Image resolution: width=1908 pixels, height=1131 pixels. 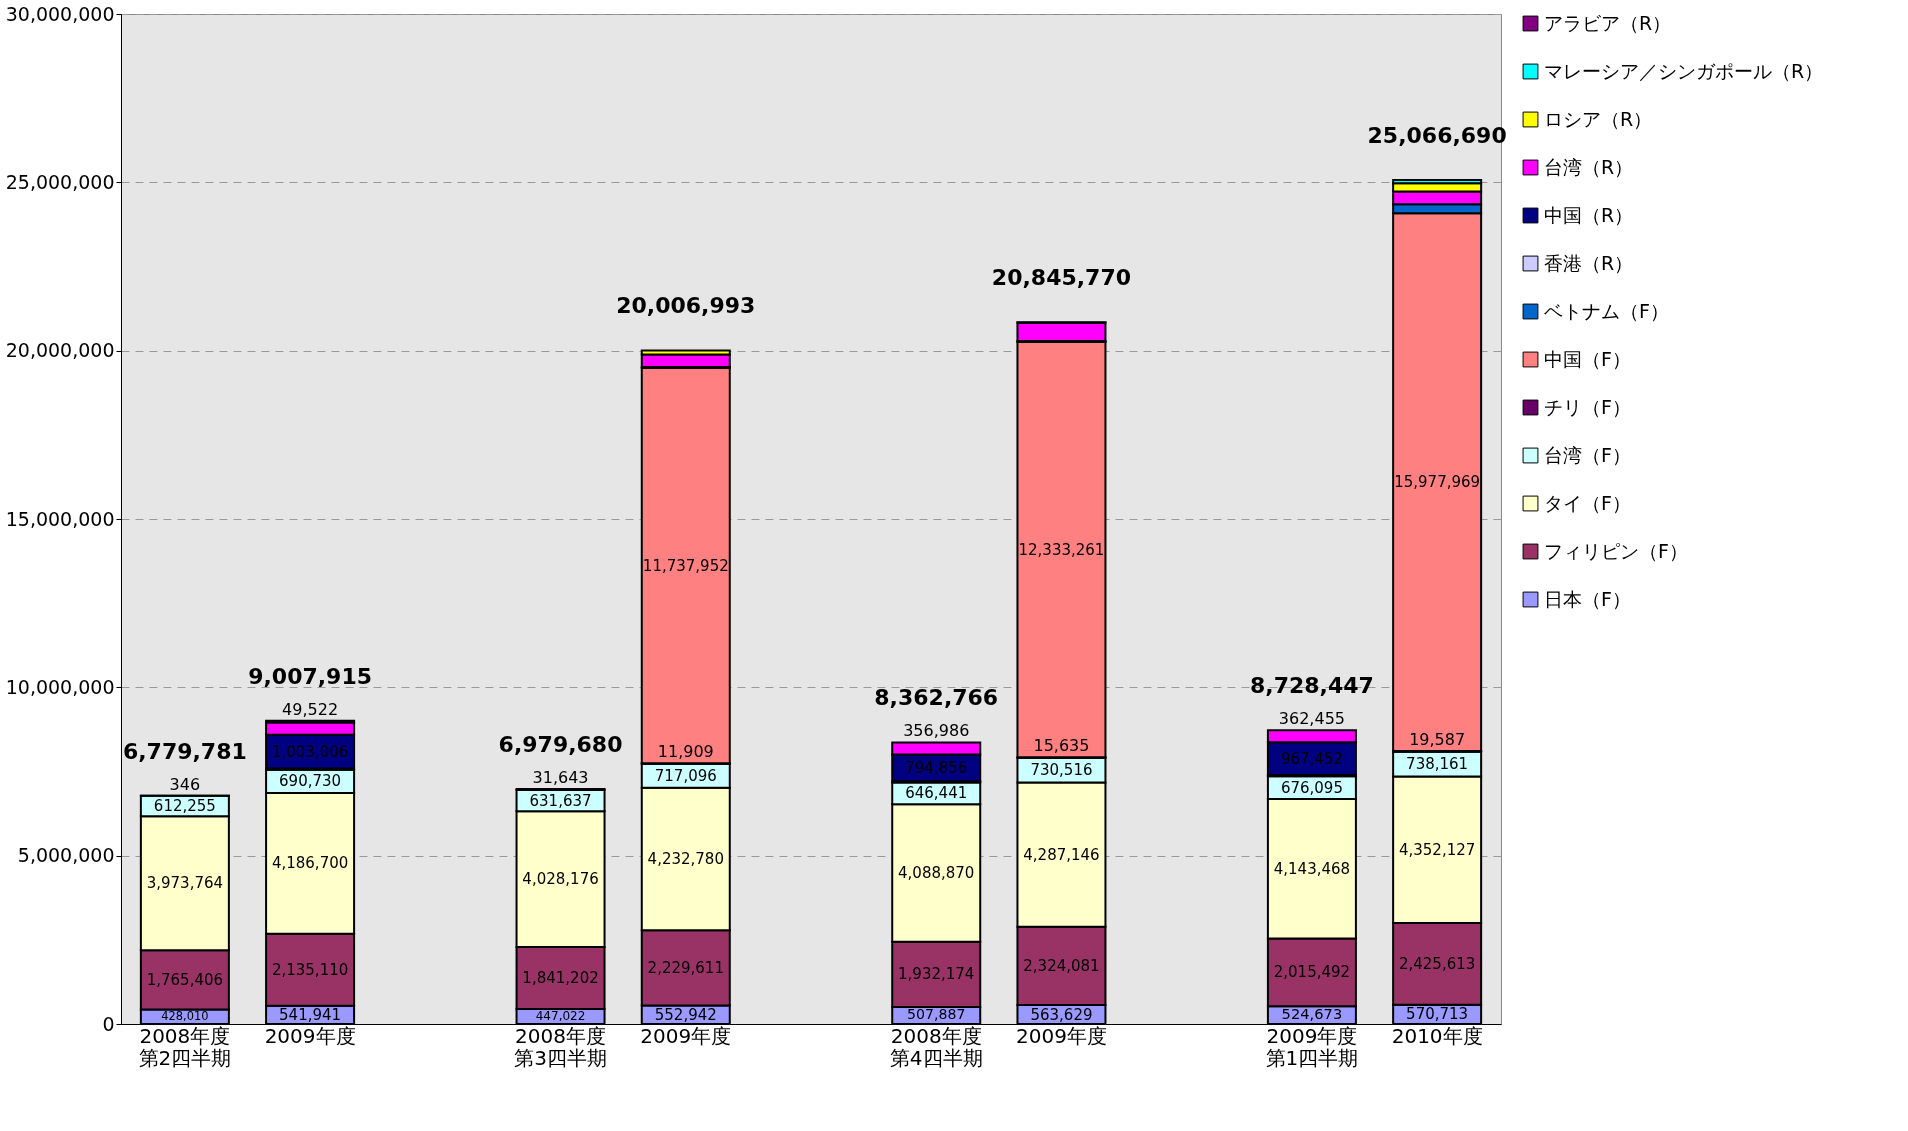 I want to click on legend-label: 日本（F）, so click(x=1587, y=598).